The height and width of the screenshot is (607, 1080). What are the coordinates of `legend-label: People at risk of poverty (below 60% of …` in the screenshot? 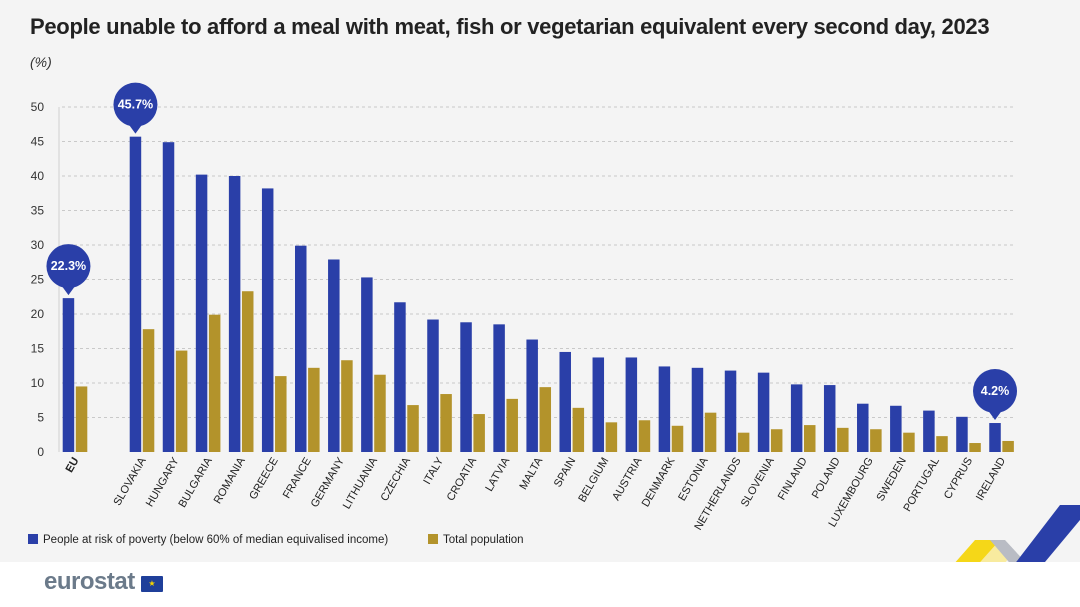 It's located at (215, 540).